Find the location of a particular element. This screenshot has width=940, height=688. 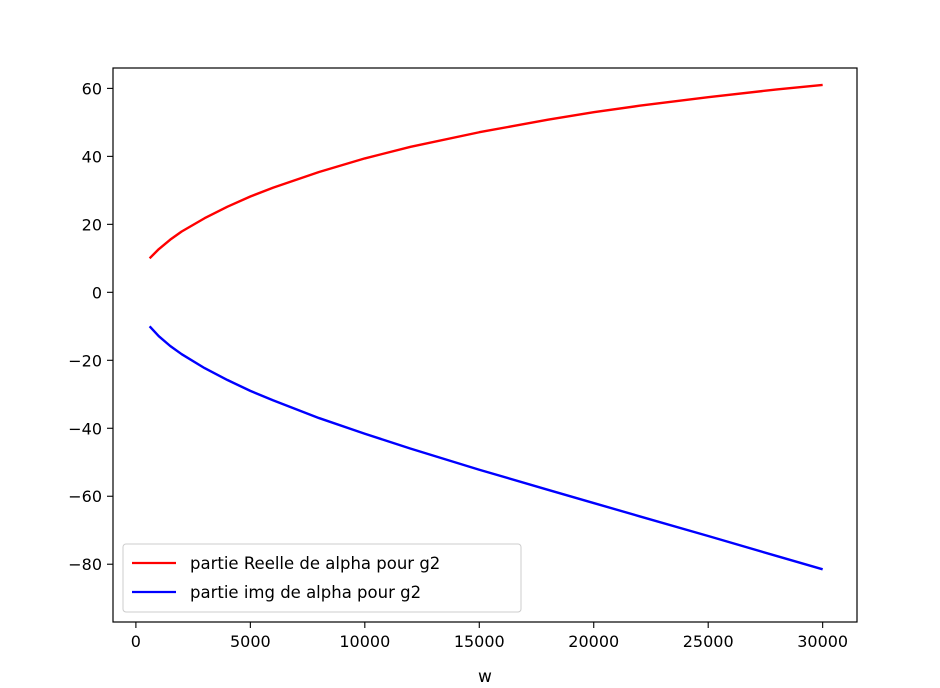

y-tick-label: −60 is located at coordinates (85, 496).